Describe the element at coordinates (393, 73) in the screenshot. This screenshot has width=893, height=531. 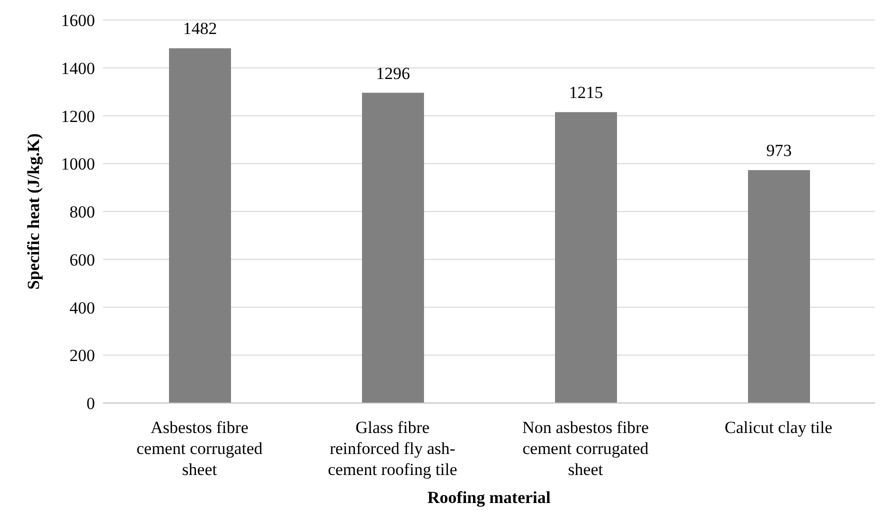
I see `data-label: 1296` at that location.